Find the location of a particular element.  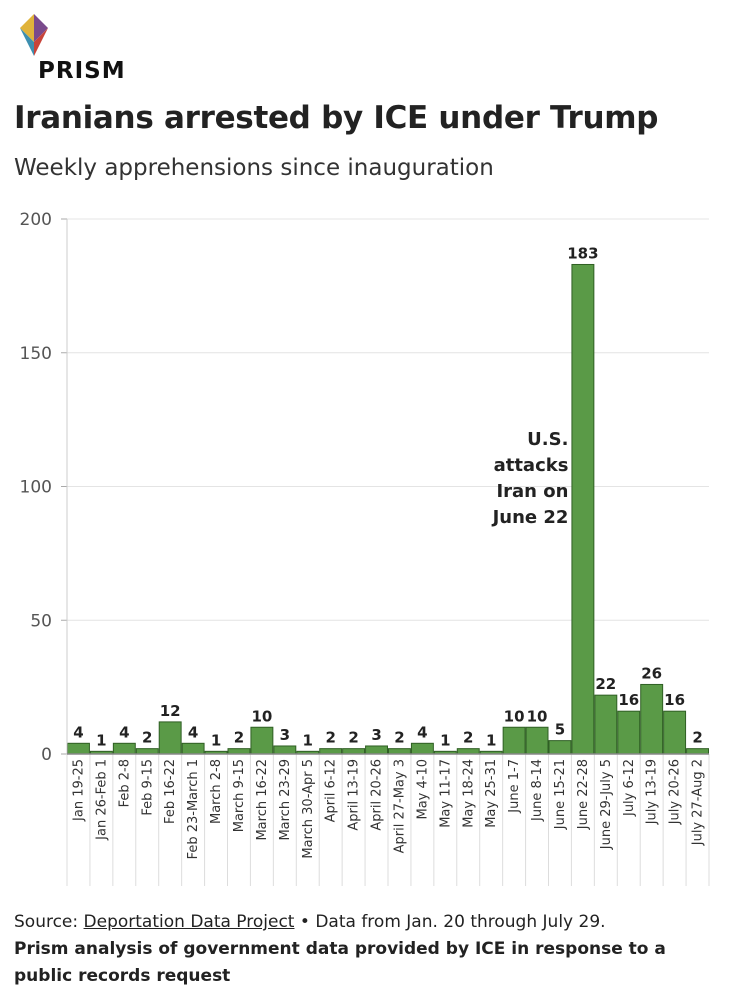

x-tick-label: June 22-28 is located at coordinates (583, 794).